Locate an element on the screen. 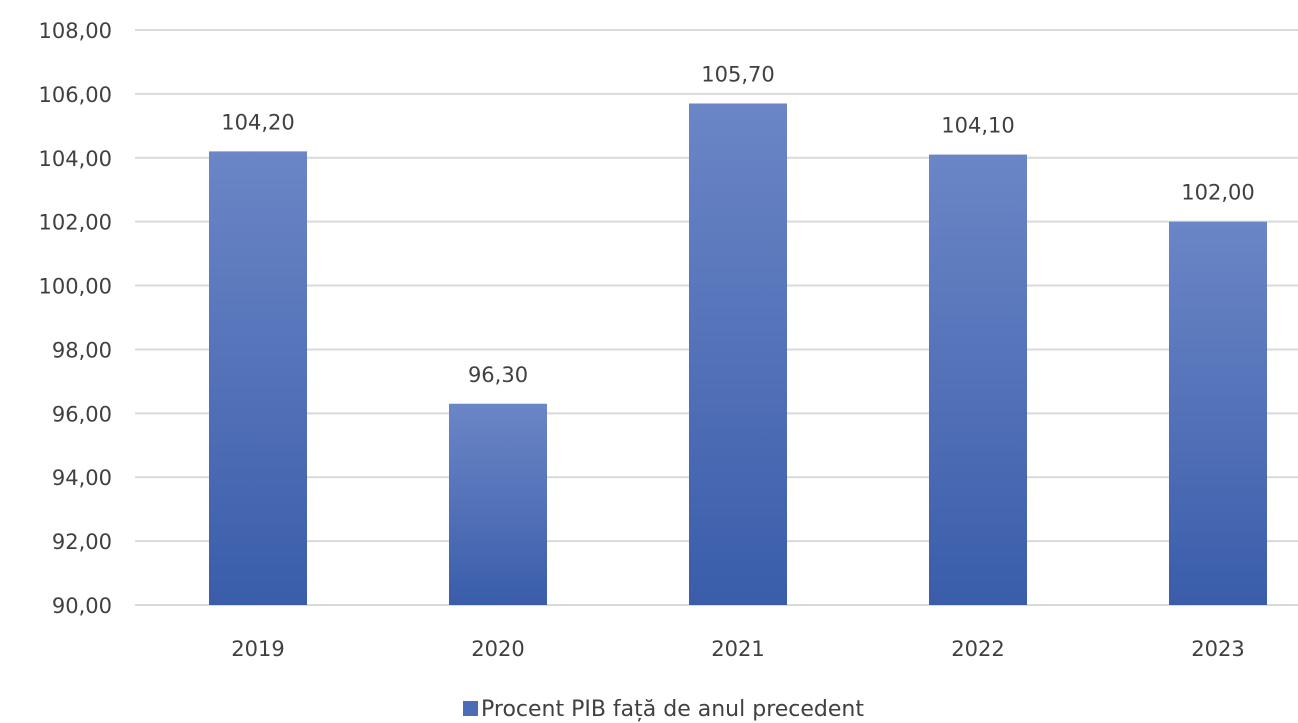 This screenshot has height=723, width=1298. y-tick-label: 96,00 is located at coordinates (82, 414).